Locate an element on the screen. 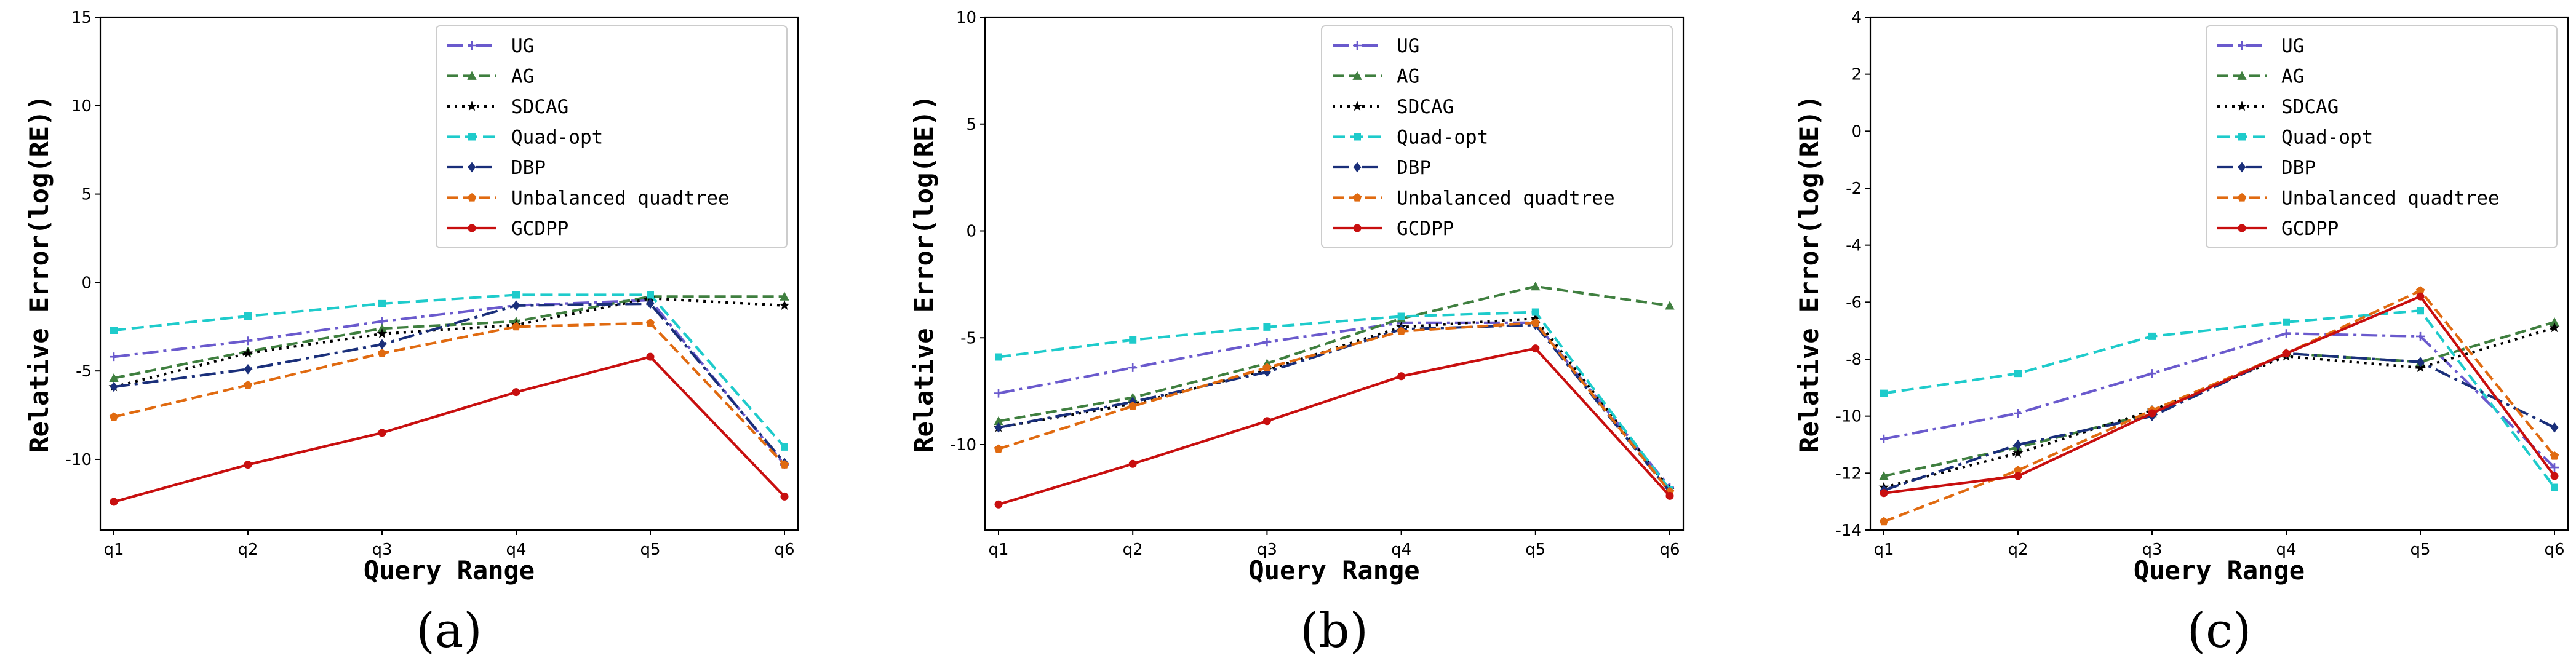 The height and width of the screenshot is (666, 2576). legend-label: Unbalanced quadtree is located at coordinates (1506, 199).